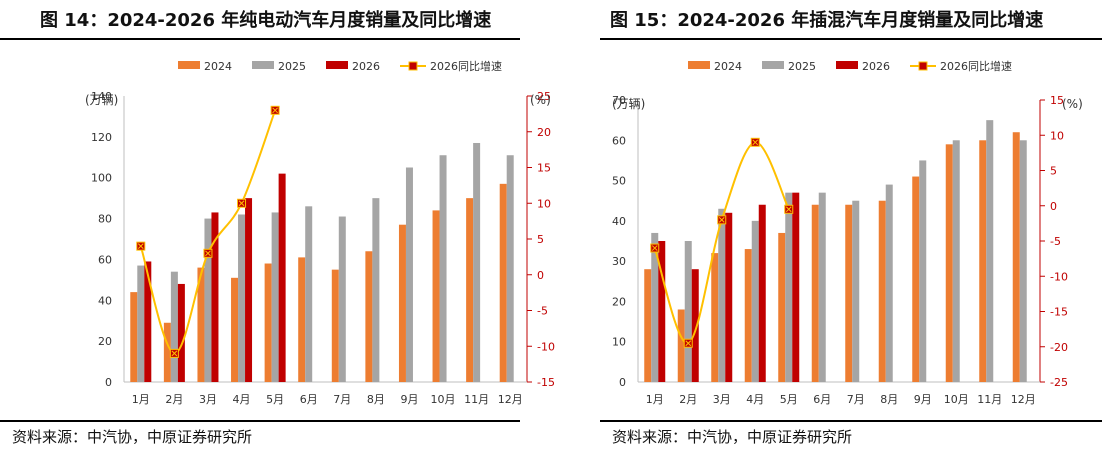 The width and height of the screenshot is (1102, 451). Describe the element at coordinates (260, 39) in the screenshot. I see `title-rule` at that location.